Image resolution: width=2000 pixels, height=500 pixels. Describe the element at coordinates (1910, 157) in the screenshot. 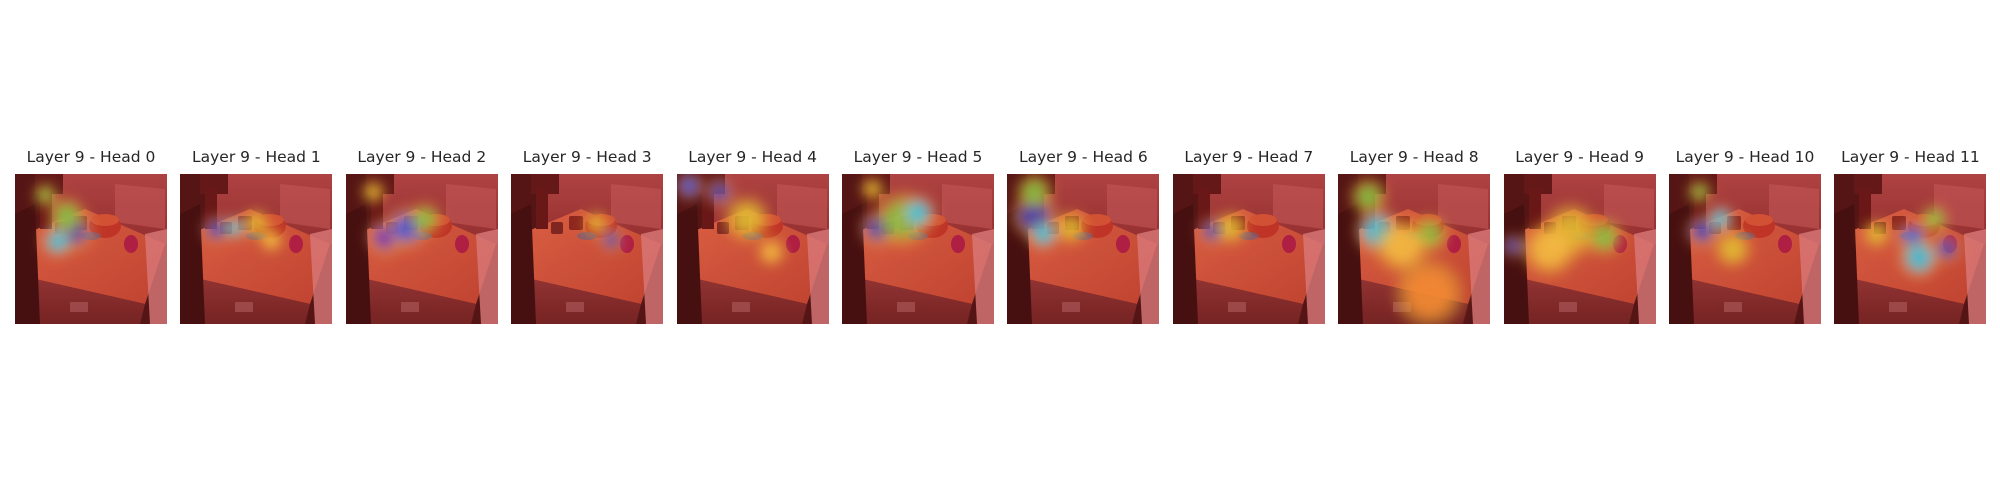

I see `panel-title: Layer 9 - Head 11` at that location.